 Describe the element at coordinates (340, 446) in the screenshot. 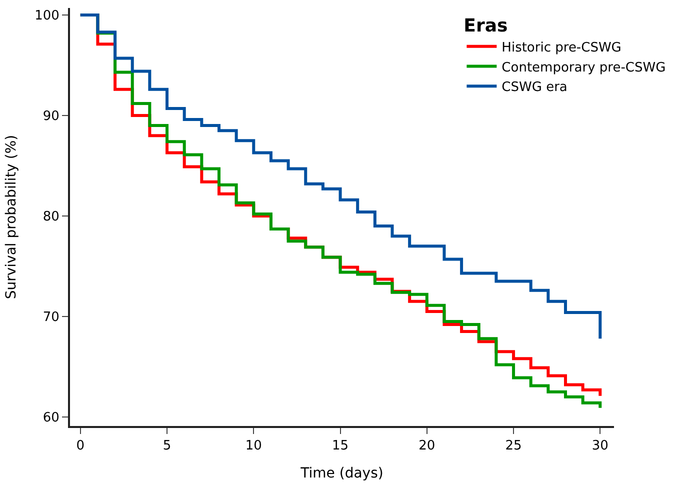

I see `x-tick-label: 15` at that location.